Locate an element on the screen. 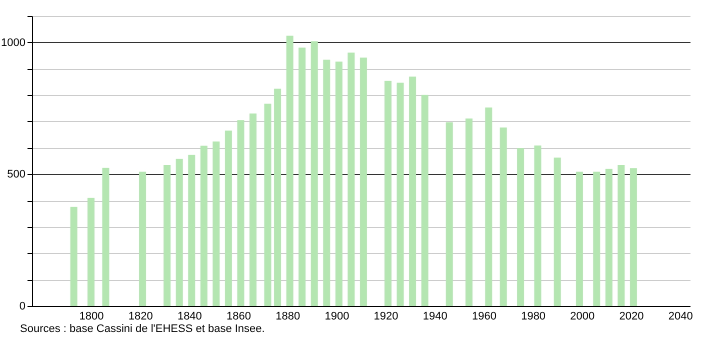  x-tick-label: 1880 is located at coordinates (288, 316).